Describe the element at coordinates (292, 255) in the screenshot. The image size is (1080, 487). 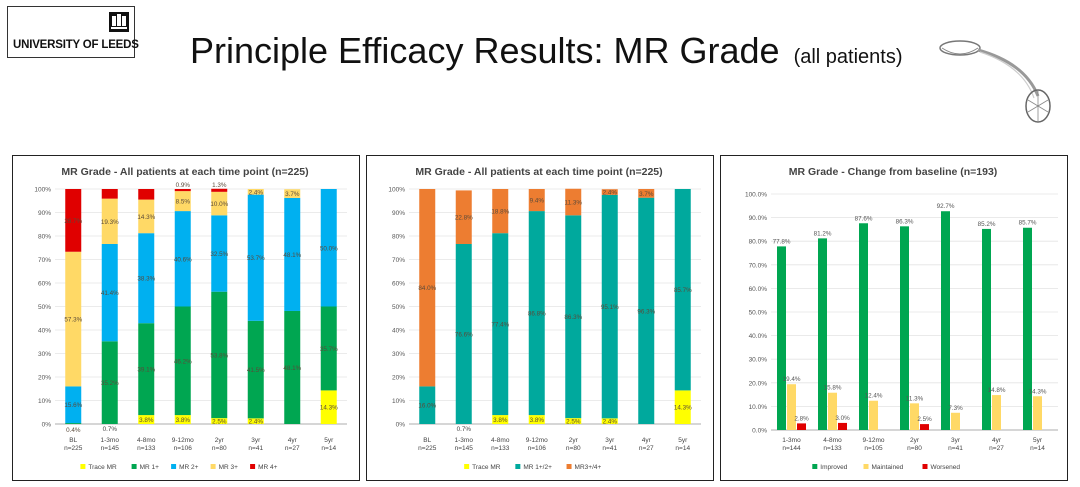
I see `data-label: 48.1%` at that location.